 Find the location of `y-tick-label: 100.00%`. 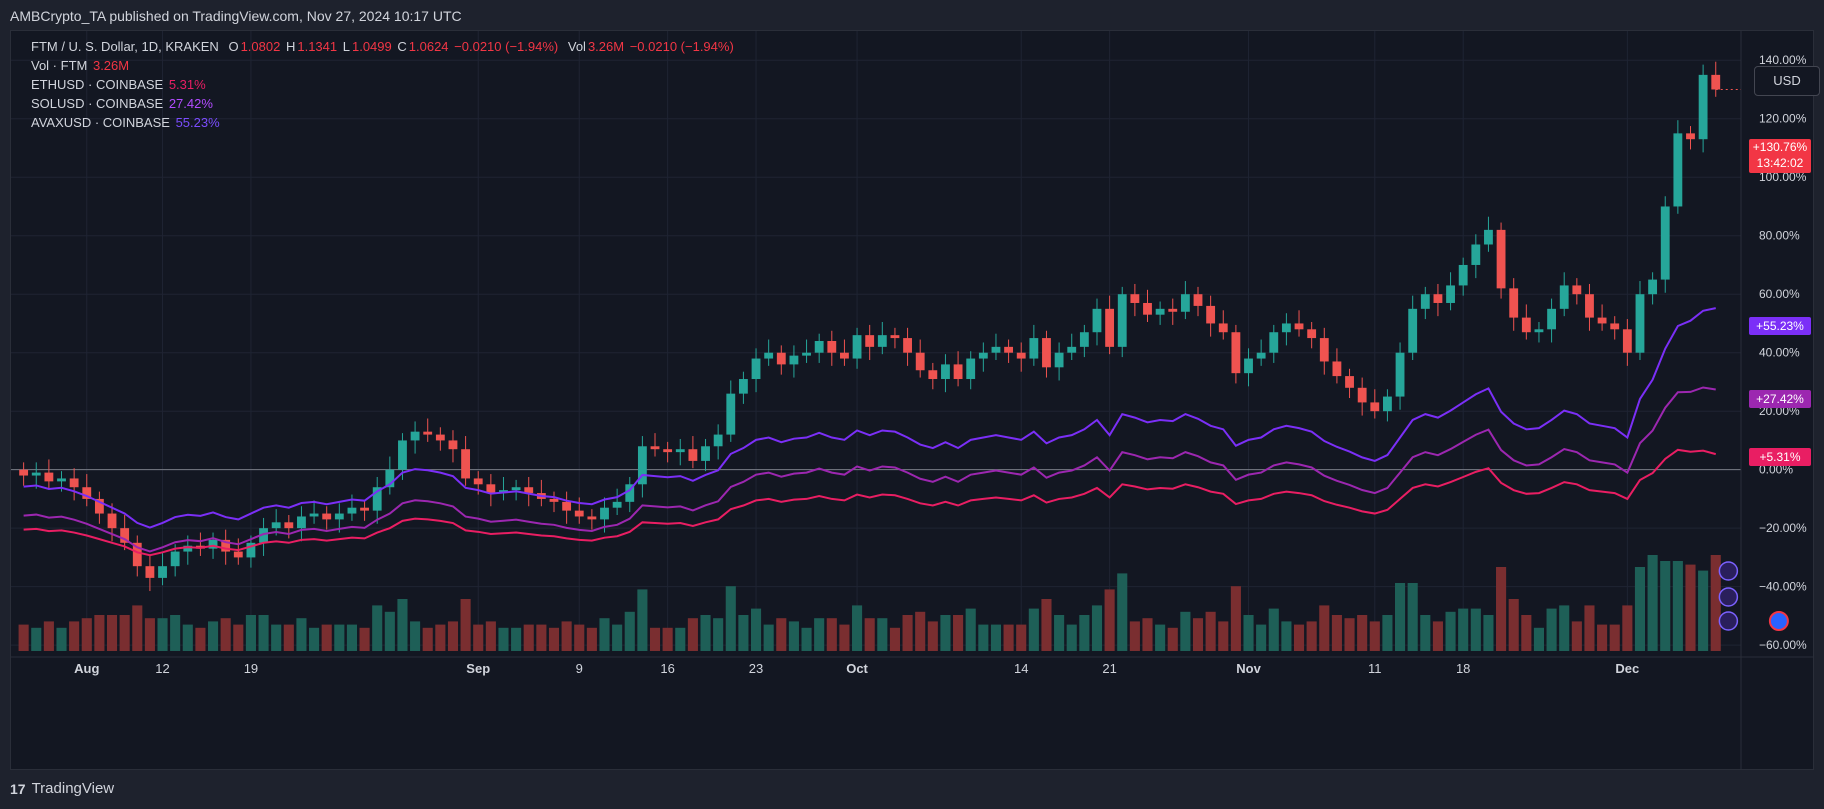

y-tick-label: 100.00% is located at coordinates (1783, 177).